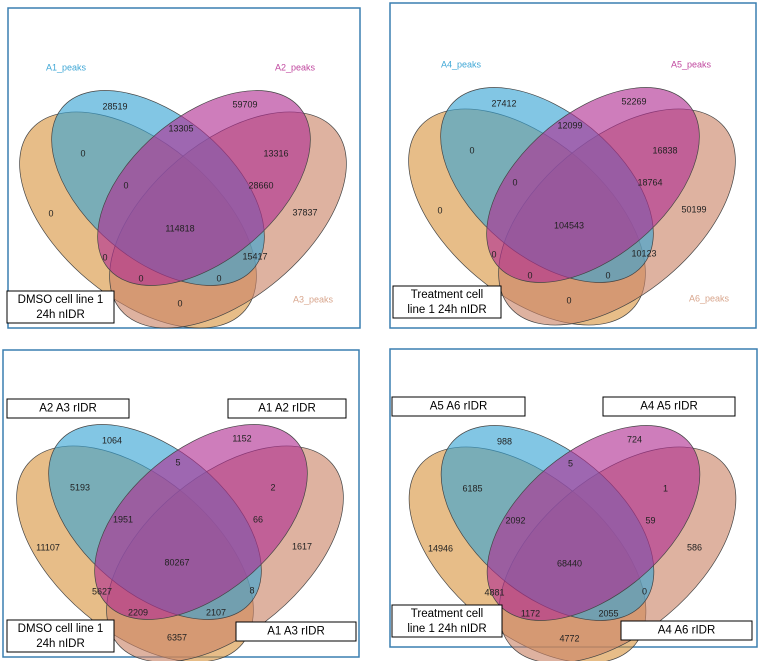 The image size is (761, 661). I want to click on set-label: A2 A3 rIDR, so click(68, 409).